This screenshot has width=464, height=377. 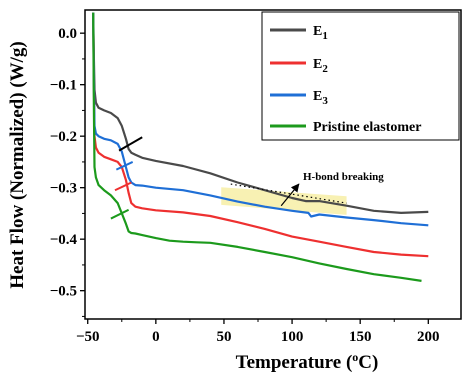 I want to click on x-tick-label: 50, so click(x=223, y=337).